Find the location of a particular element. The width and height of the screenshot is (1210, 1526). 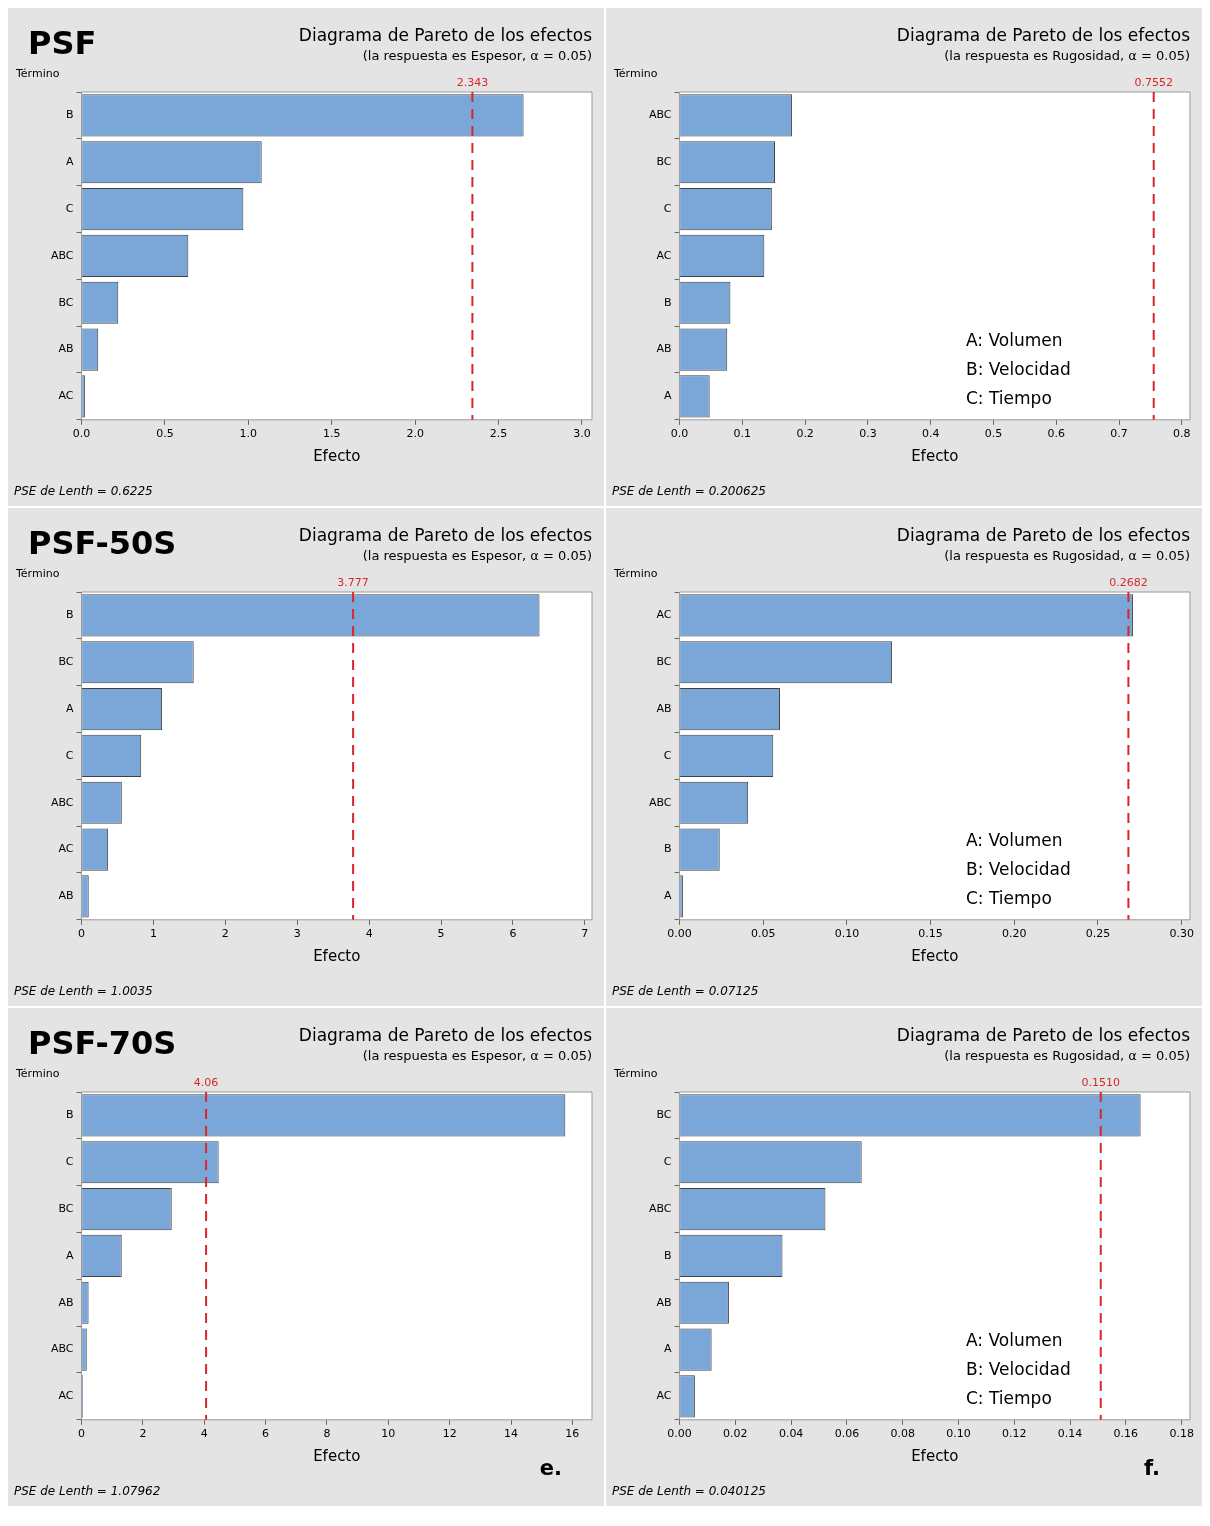

chart-subtitle: (la respuesta es Rugosidad, α = 0.05) is located at coordinates (1067, 1055).